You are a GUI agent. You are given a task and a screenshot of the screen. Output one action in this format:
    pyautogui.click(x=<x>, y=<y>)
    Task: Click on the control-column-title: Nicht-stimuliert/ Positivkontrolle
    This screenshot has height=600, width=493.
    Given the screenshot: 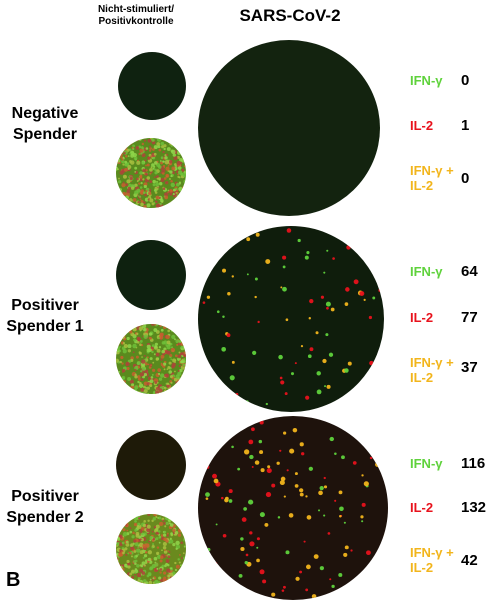 What is the action you would take?
    pyautogui.click(x=136, y=16)
    